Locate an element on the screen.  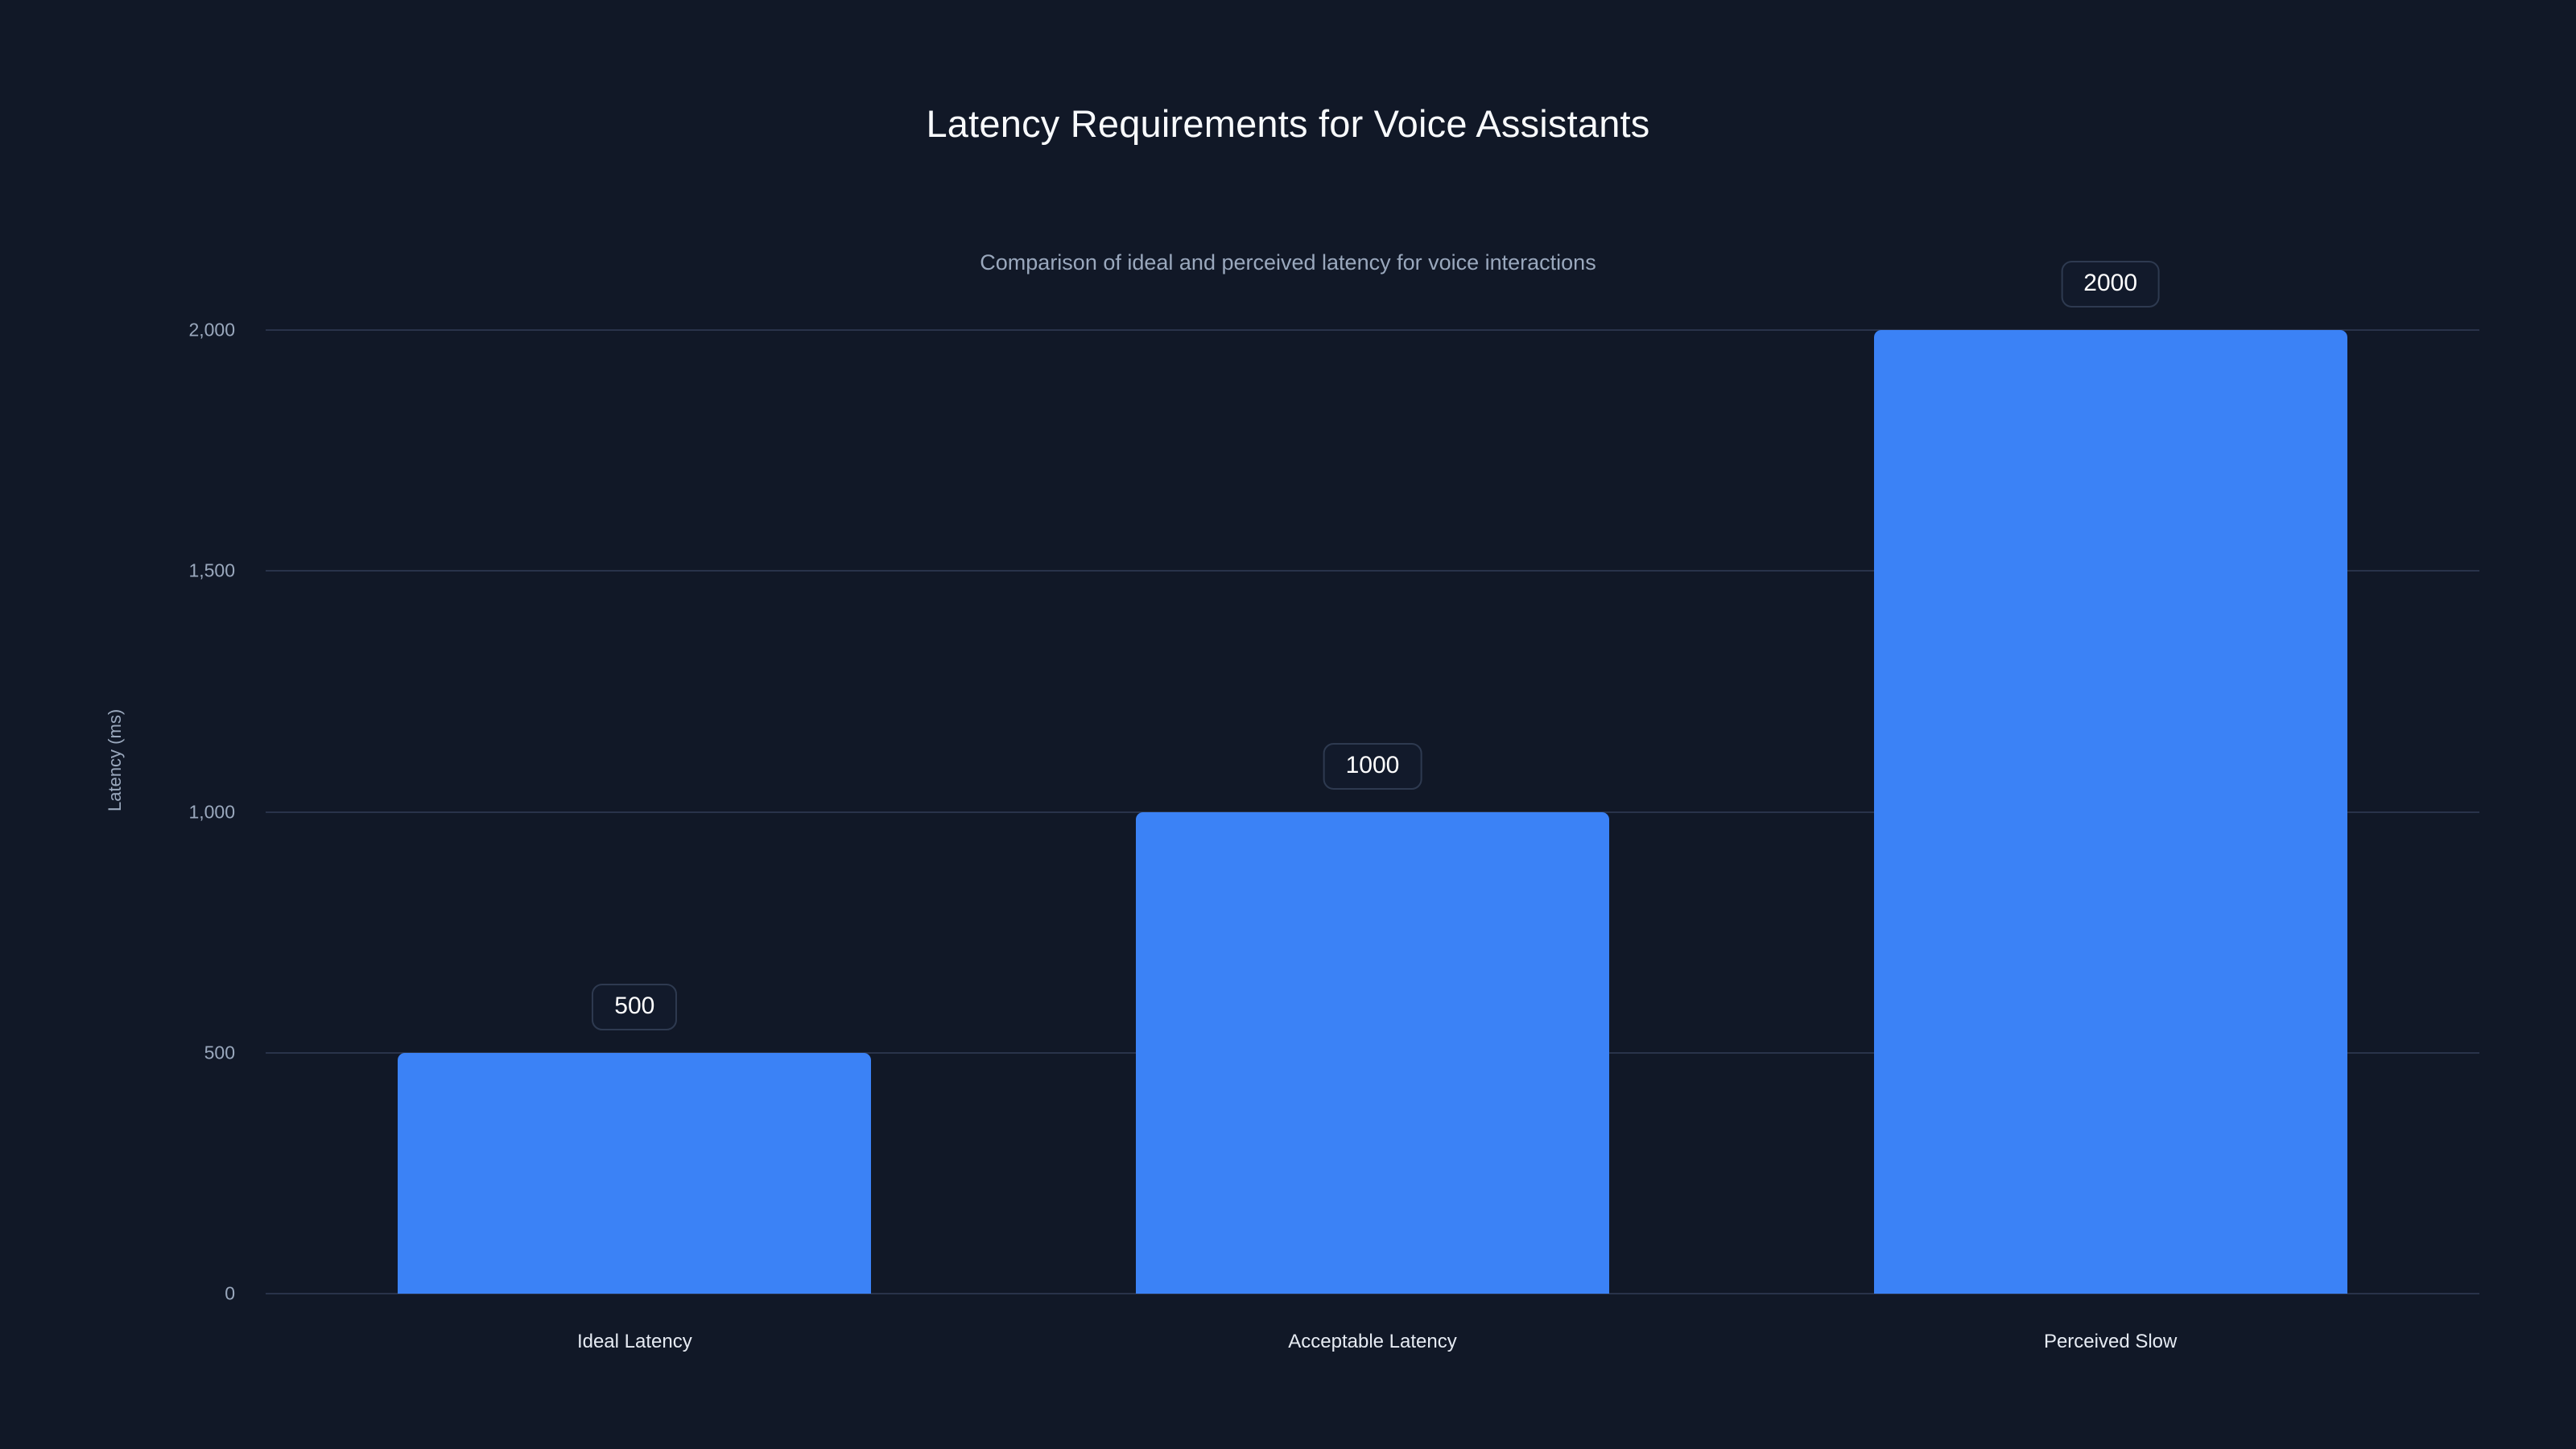
gridline-2000 is located at coordinates (1372, 330).